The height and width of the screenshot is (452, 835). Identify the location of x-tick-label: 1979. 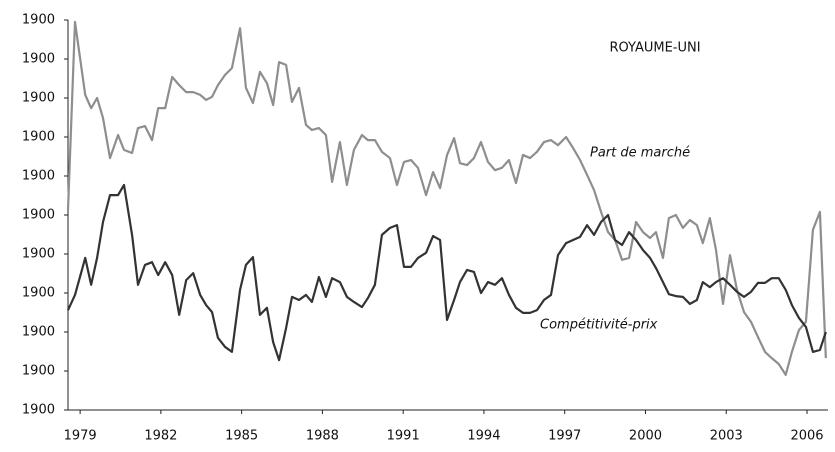
(80, 436).